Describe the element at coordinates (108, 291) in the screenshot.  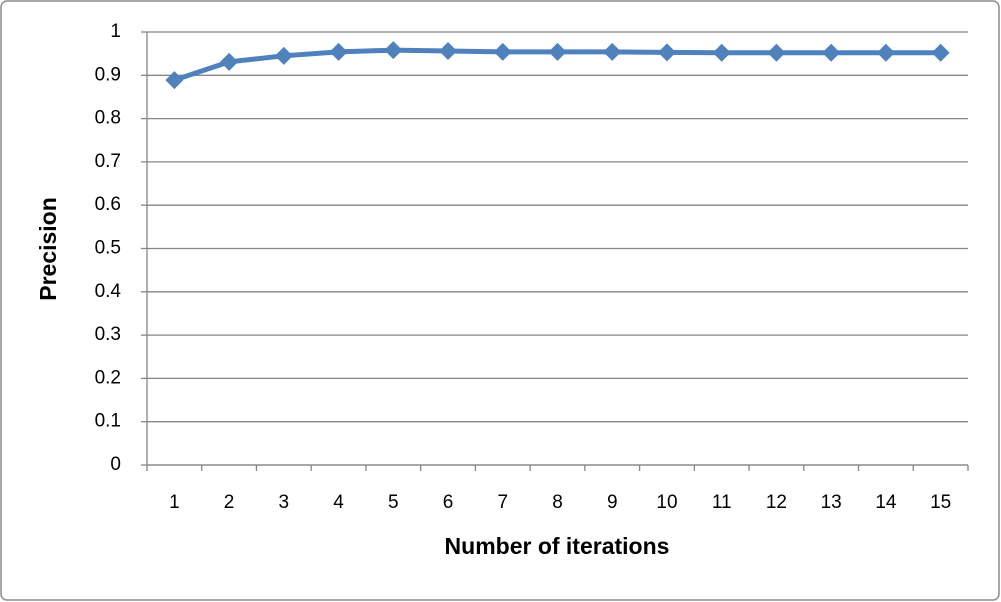
I see `y-tick-label: 0.4` at that location.